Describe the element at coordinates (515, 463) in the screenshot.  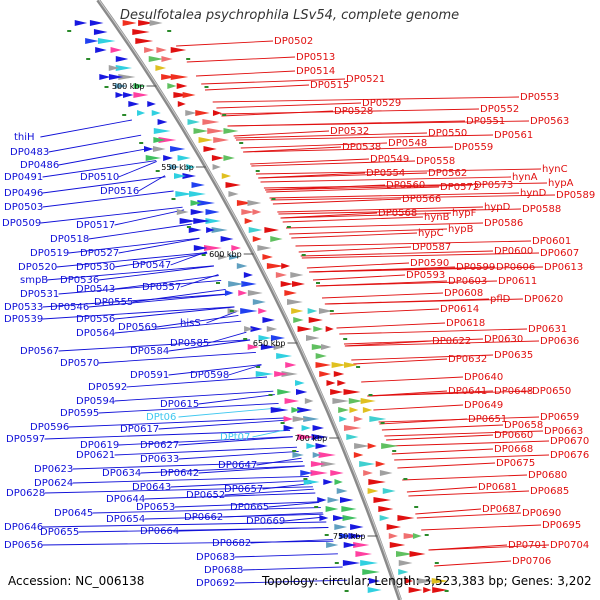
I see `gene-label-right: DP0675` at that location.